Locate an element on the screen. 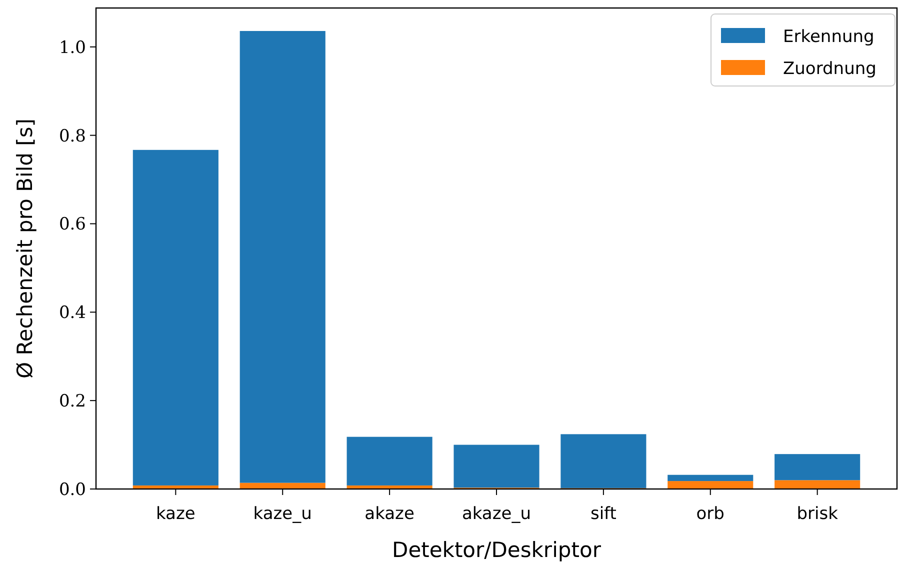  y-tick-label: 1.0 is located at coordinates (72, 48).